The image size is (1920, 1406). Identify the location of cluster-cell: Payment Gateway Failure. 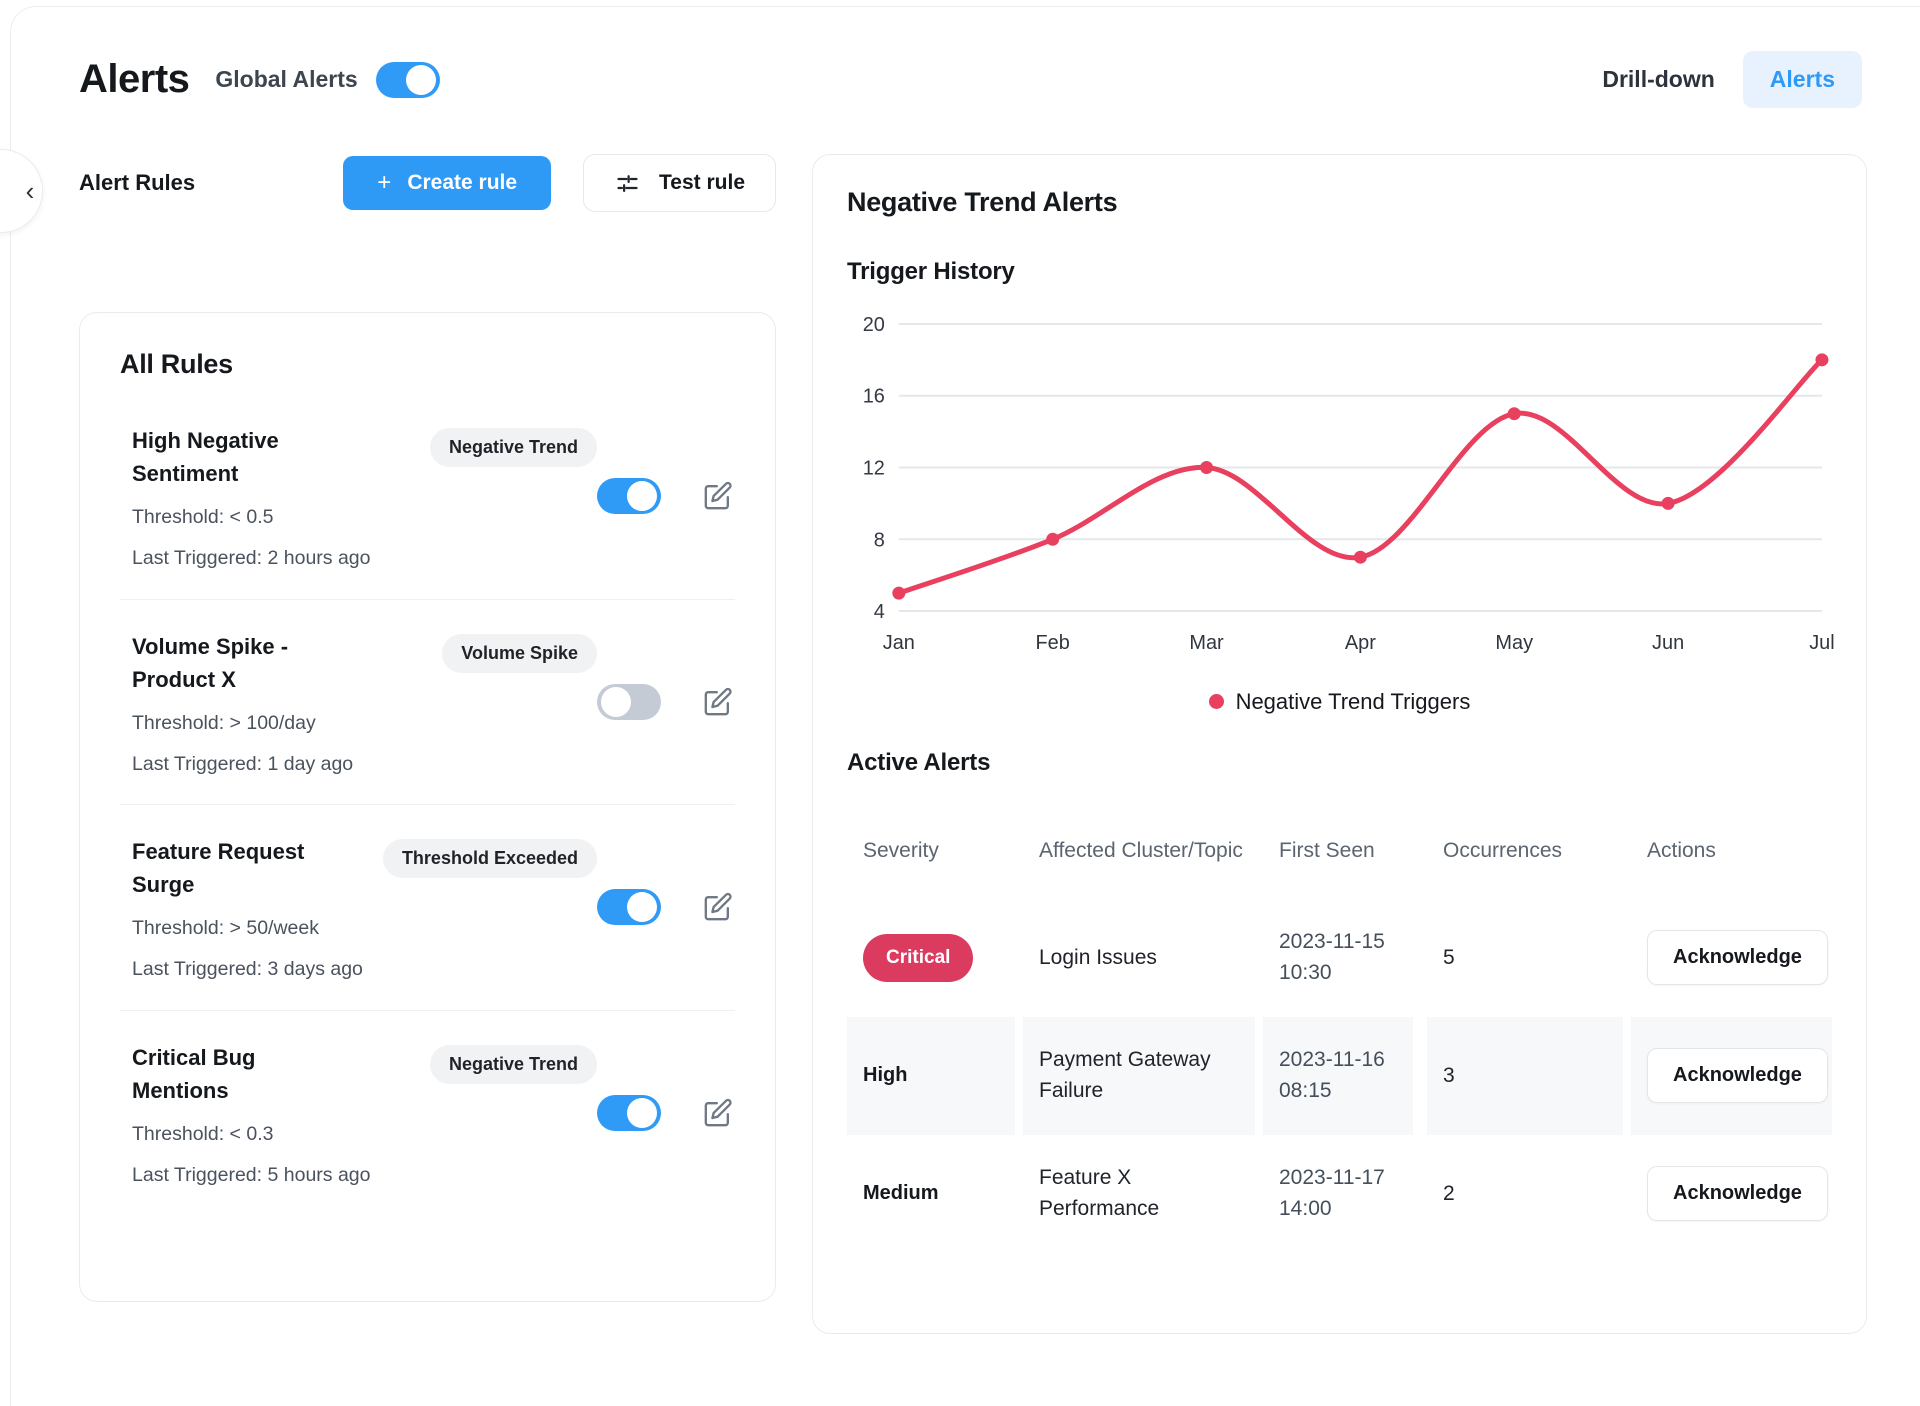
(1139, 1075).